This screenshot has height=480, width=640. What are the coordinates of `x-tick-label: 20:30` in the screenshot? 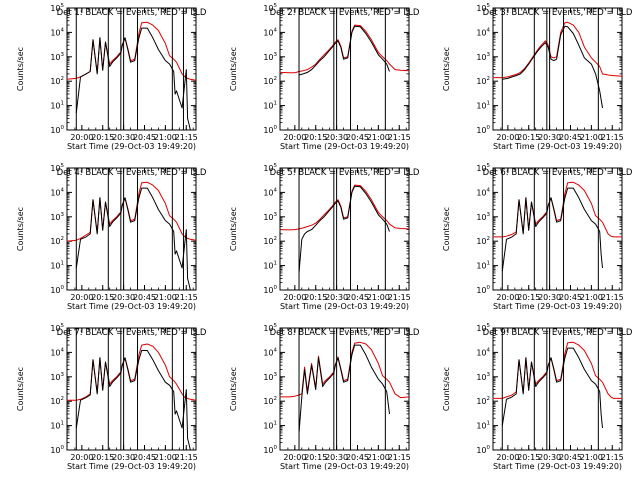 It's located at (123, 137).